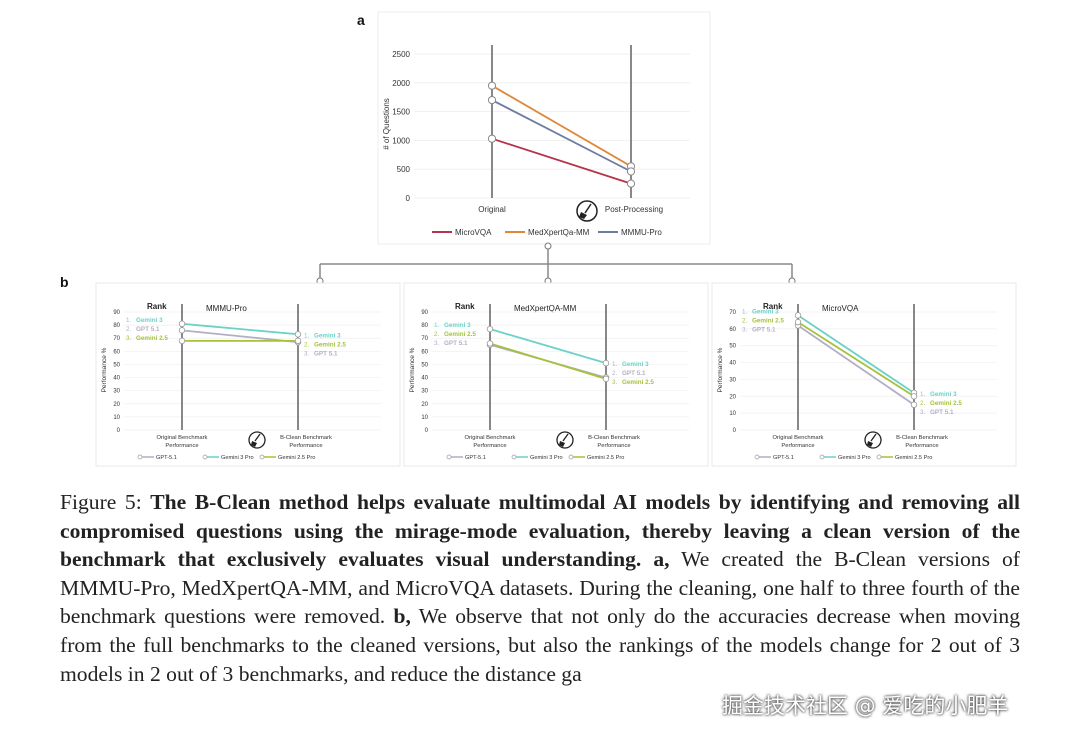  What do you see at coordinates (401, 140) in the screenshot?
I see `panel-a-ytick: 1000` at bounding box center [401, 140].